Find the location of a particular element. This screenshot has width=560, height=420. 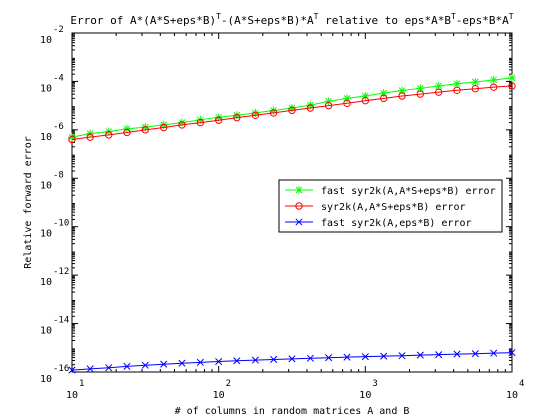

legend-box is located at coordinates (390, 206).